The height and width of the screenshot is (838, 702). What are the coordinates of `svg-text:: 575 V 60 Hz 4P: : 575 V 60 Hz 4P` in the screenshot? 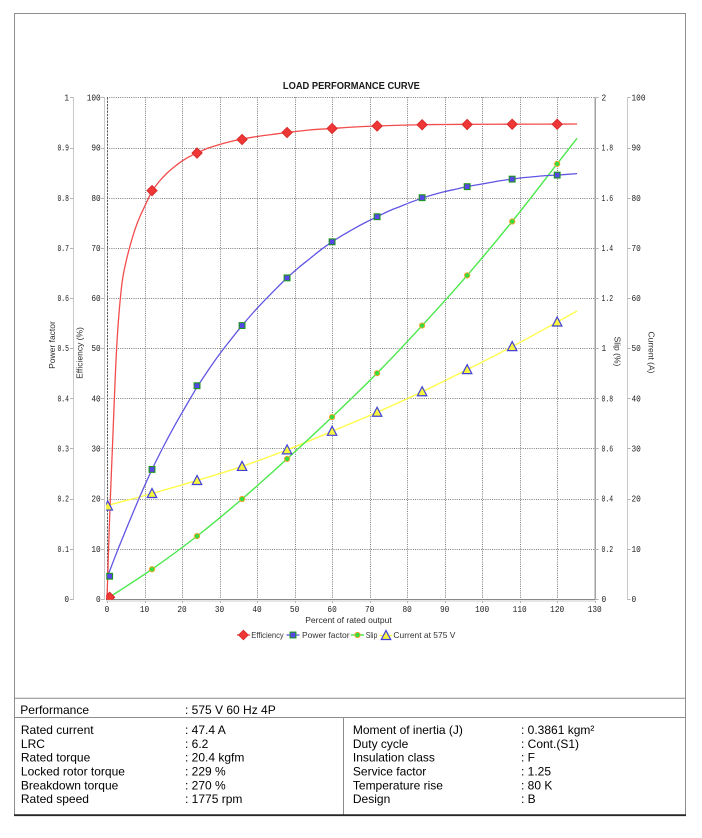 It's located at (230, 710).